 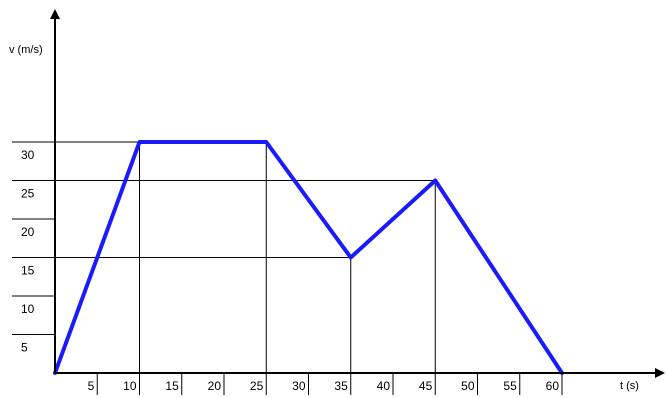 What do you see at coordinates (28, 194) in the screenshot?
I see `y-tick-label-25: 25` at bounding box center [28, 194].